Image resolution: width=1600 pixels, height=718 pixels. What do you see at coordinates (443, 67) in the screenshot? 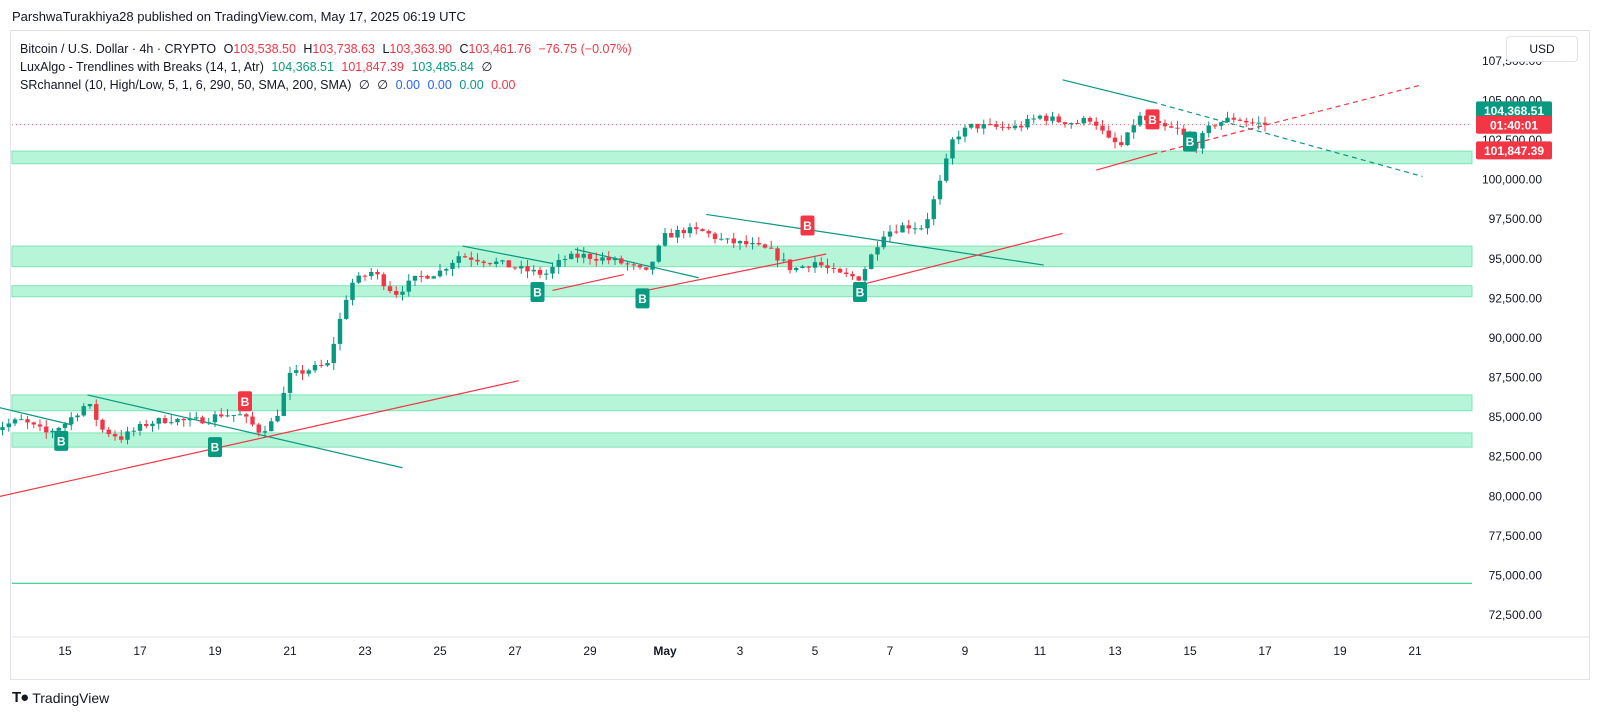
I see `luxalgo-value-3: 103,485.84` at bounding box center [443, 67].